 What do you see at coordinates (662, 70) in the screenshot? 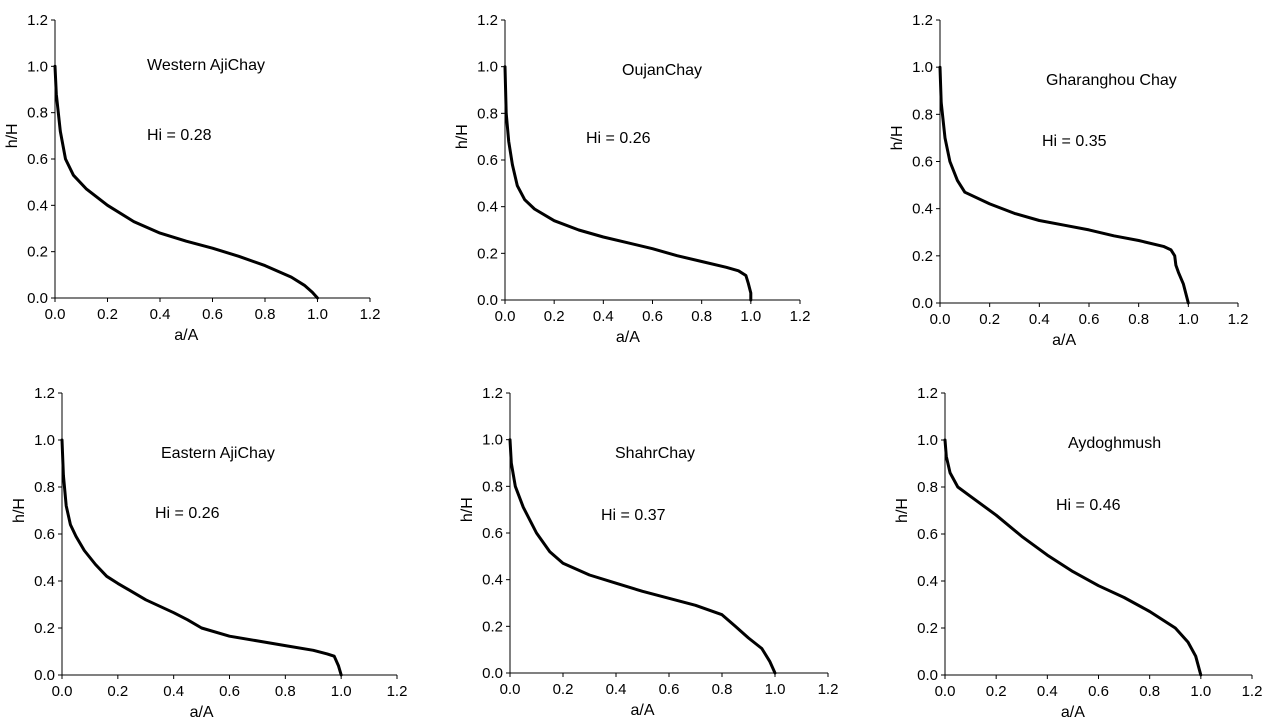
I see `basin-name-label: OujanChay` at bounding box center [662, 70].